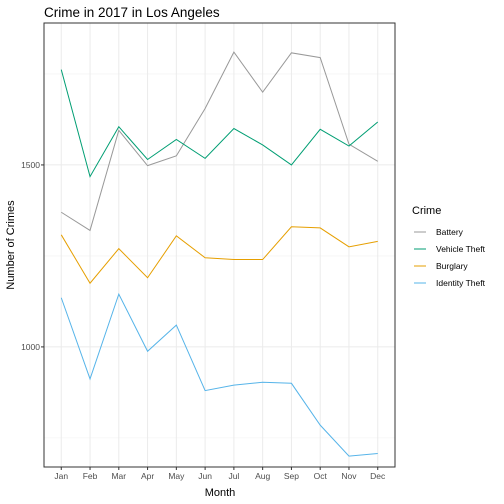  What do you see at coordinates (30, 347) in the screenshot?
I see `y-tick-label: 1000` at bounding box center [30, 347].